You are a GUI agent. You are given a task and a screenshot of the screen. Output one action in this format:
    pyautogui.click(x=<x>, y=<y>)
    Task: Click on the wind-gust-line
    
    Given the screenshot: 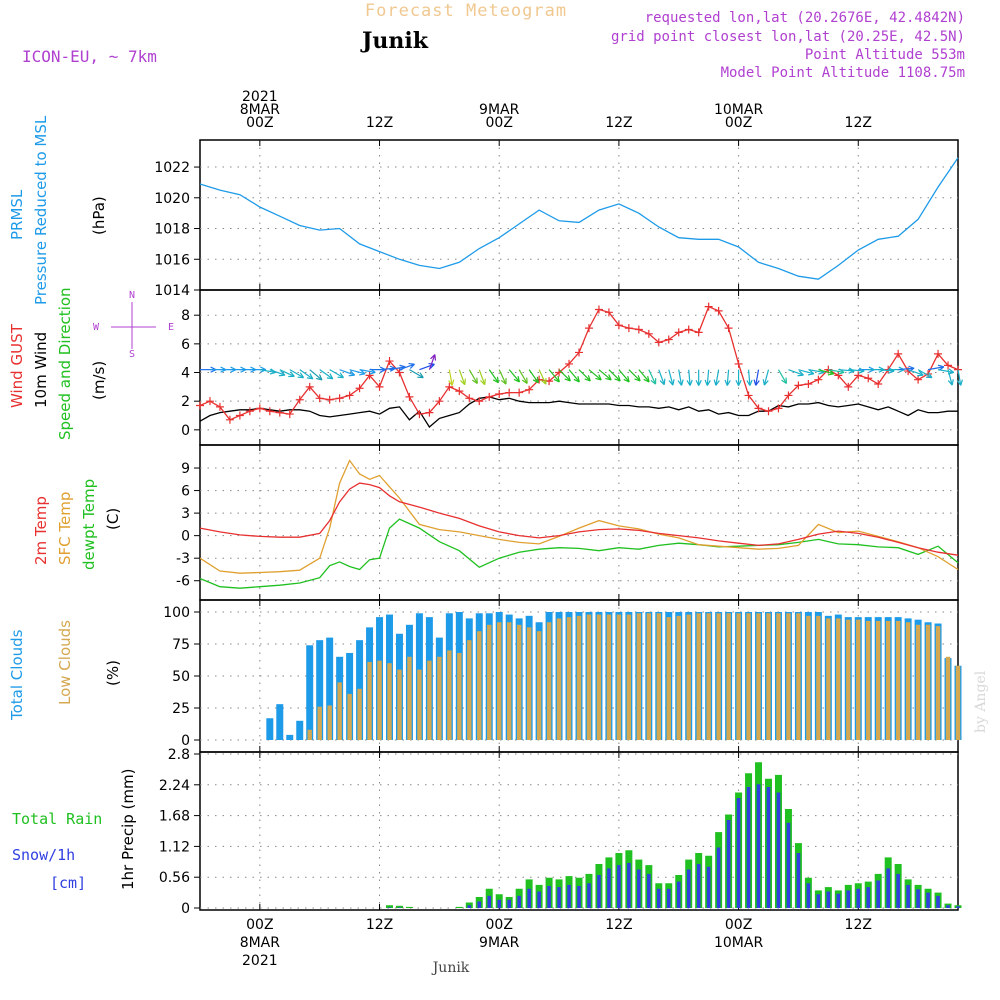 What is the action you would take?
    pyautogui.click(x=579, y=363)
    